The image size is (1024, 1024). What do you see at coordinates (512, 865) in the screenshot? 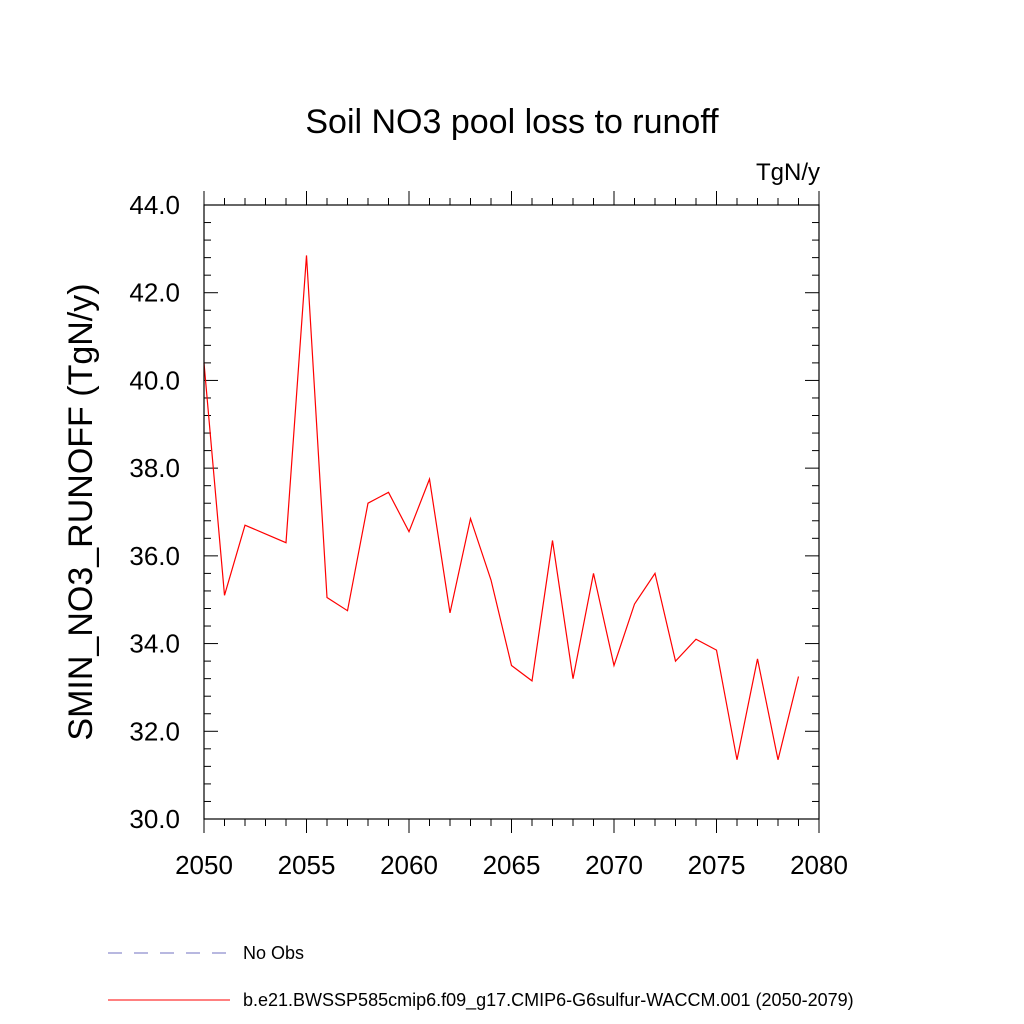
I see `x-tick-label: 2065` at bounding box center [512, 865].